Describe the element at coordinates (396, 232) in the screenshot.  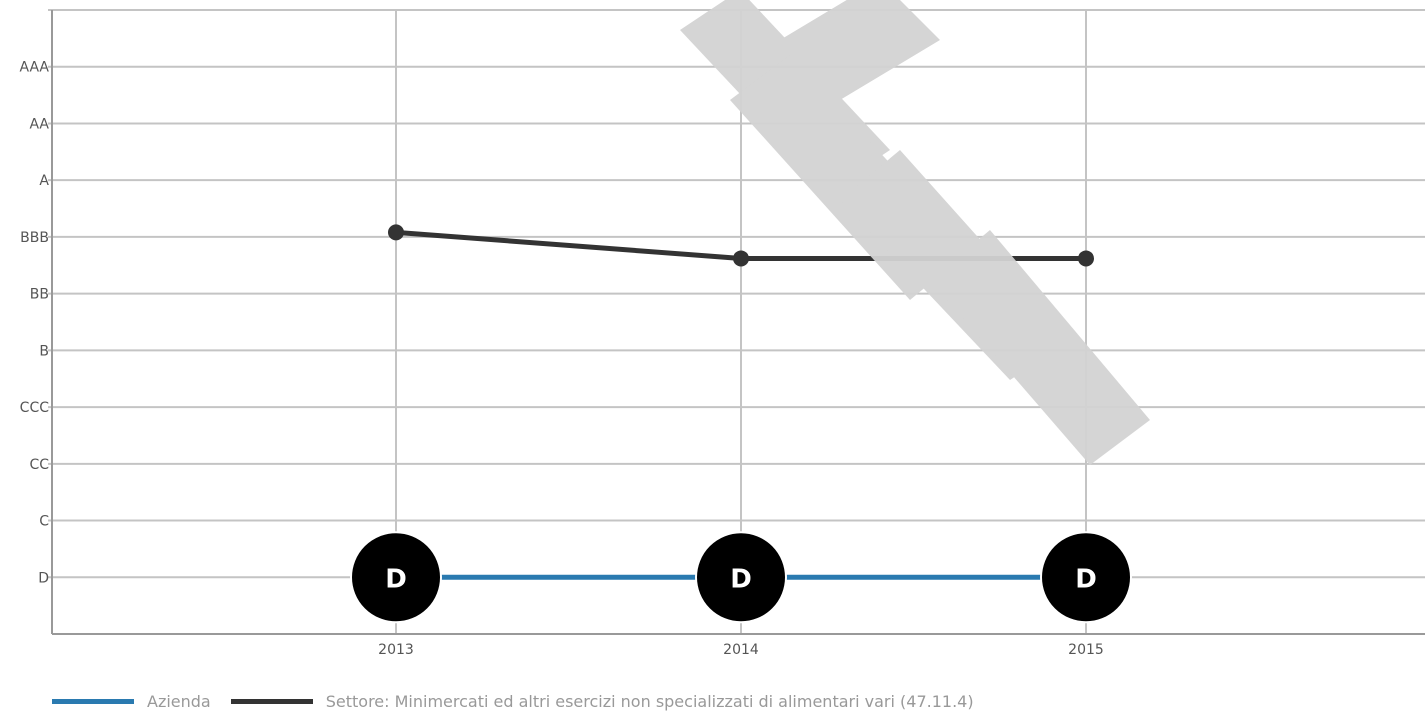
I see `point-settore-2013` at that location.